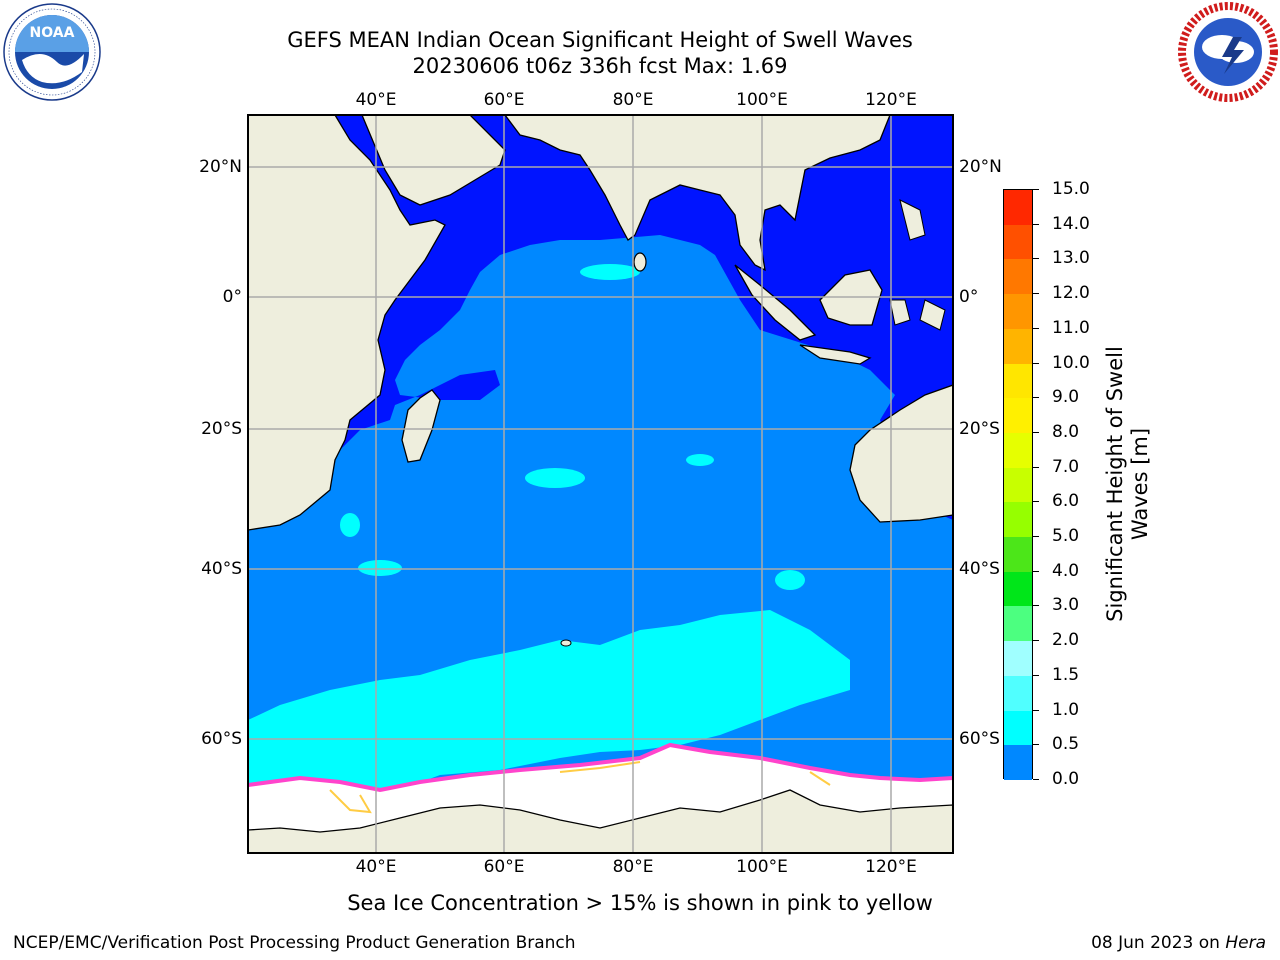 The height and width of the screenshot is (960, 1280). What do you see at coordinates (1066, 536) in the screenshot?
I see `colorbar-label: 5.0` at bounding box center [1066, 536].